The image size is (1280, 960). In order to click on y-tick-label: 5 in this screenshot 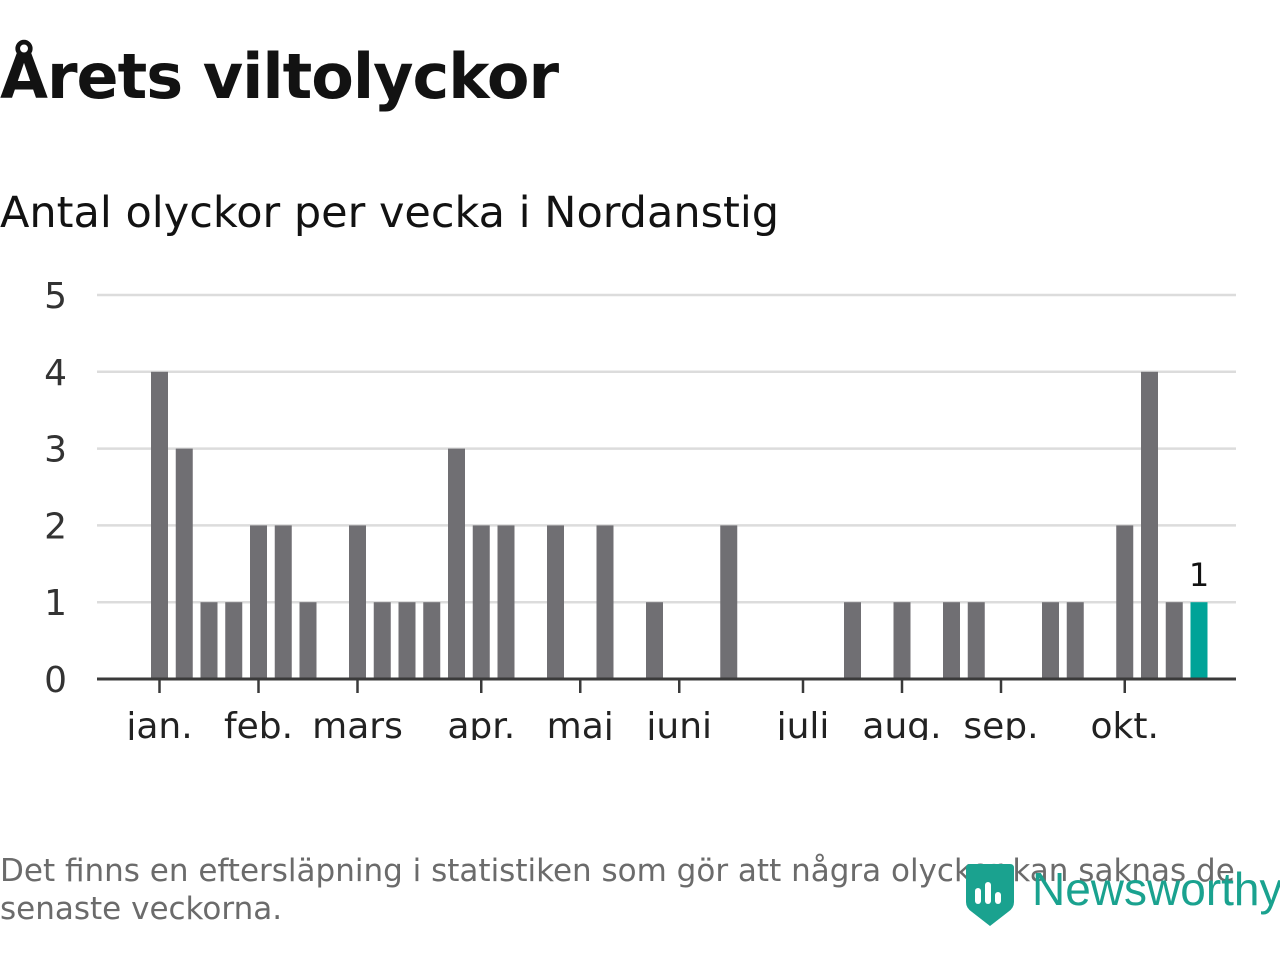, I will do `click(55, 296)`.